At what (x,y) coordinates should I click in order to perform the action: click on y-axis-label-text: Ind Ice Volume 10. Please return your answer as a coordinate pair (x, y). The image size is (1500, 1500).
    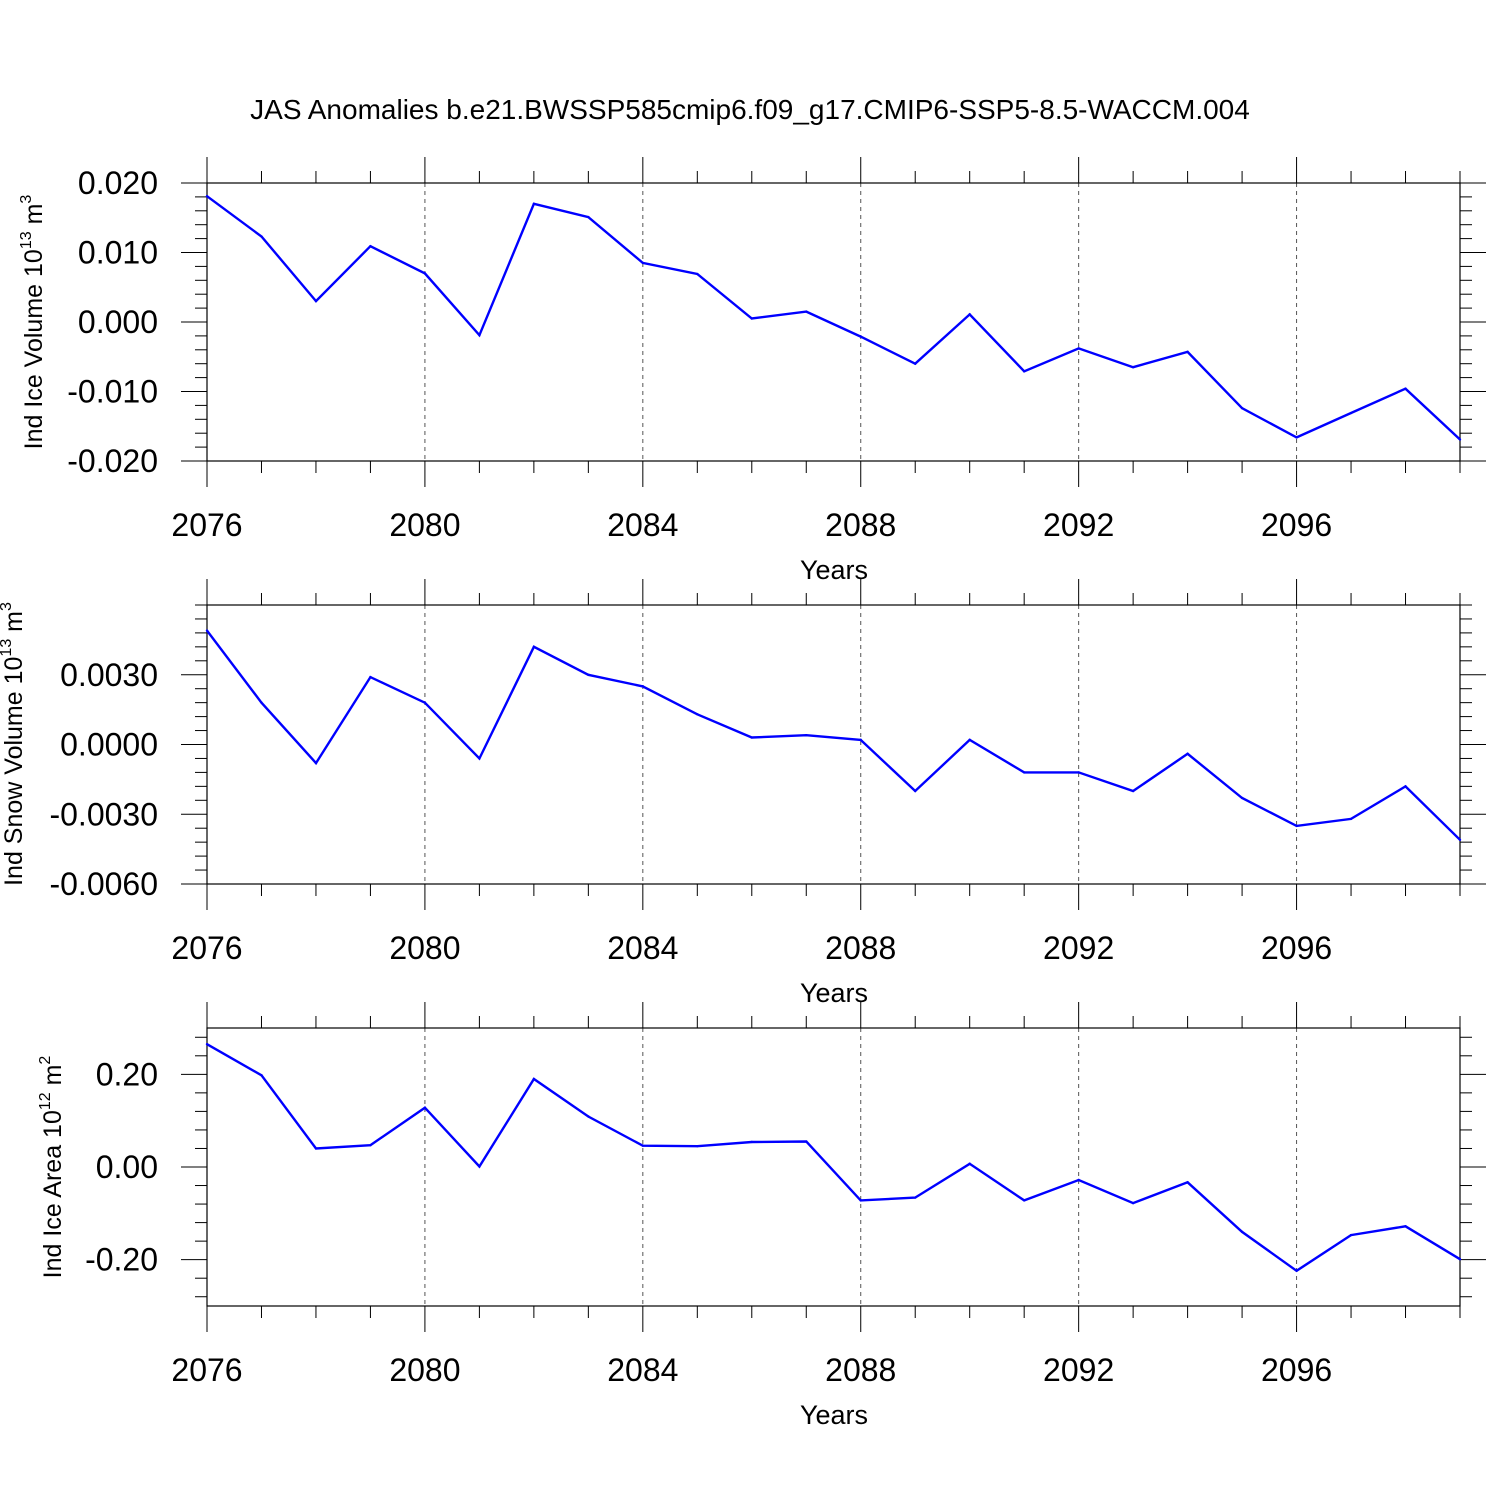
    Looking at the image, I should click on (34, 349).